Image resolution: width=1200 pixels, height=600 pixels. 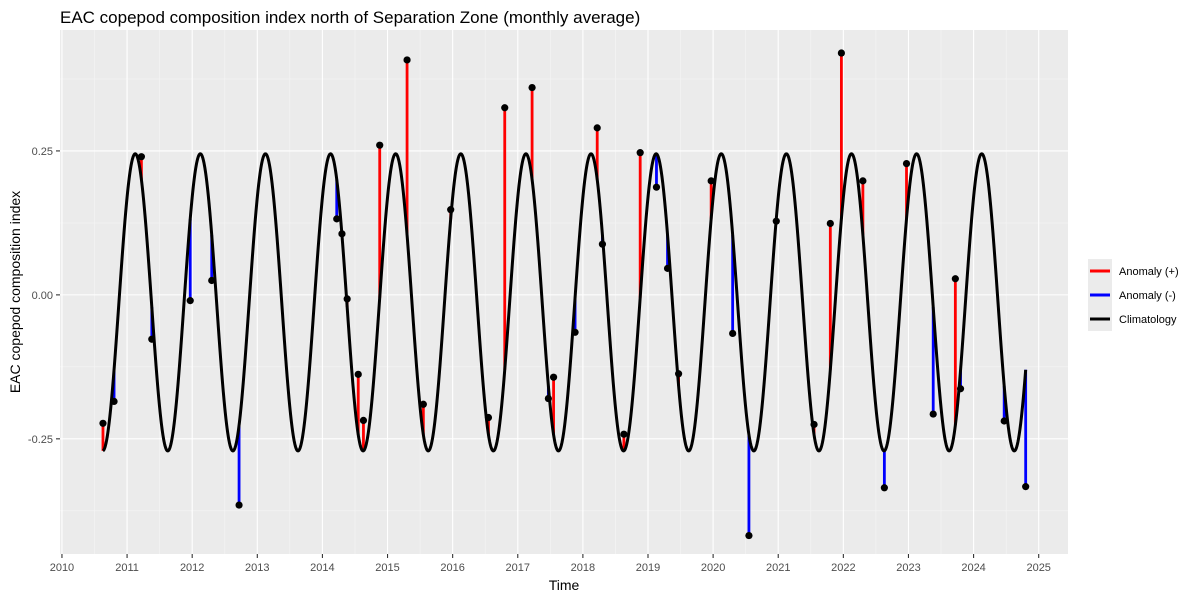 What do you see at coordinates (583, 568) in the screenshot?
I see `x-tick-label: 2018` at bounding box center [583, 568].